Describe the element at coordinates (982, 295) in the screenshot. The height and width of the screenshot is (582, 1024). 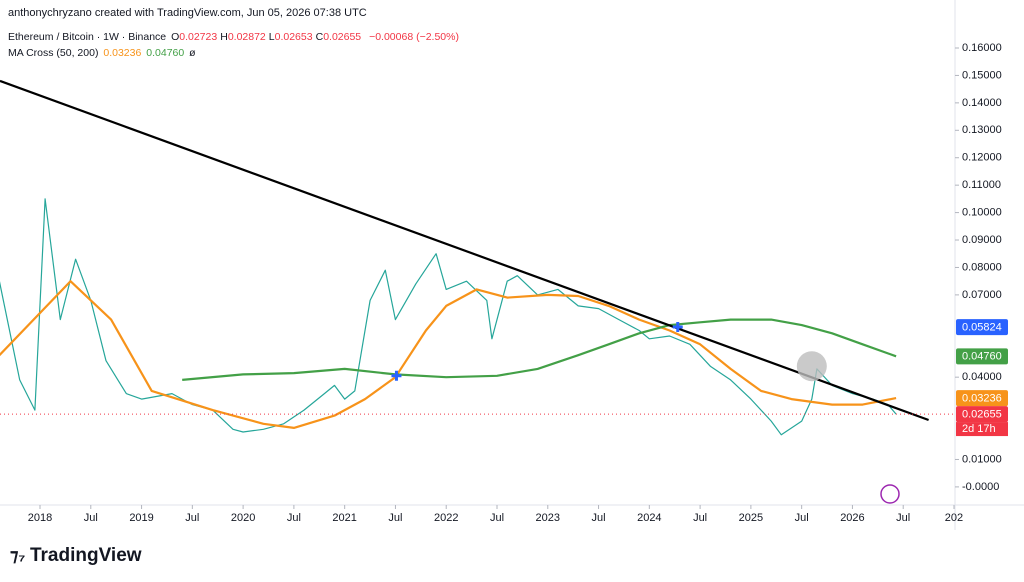
I see `y-tick-label: 0.07000` at that location.